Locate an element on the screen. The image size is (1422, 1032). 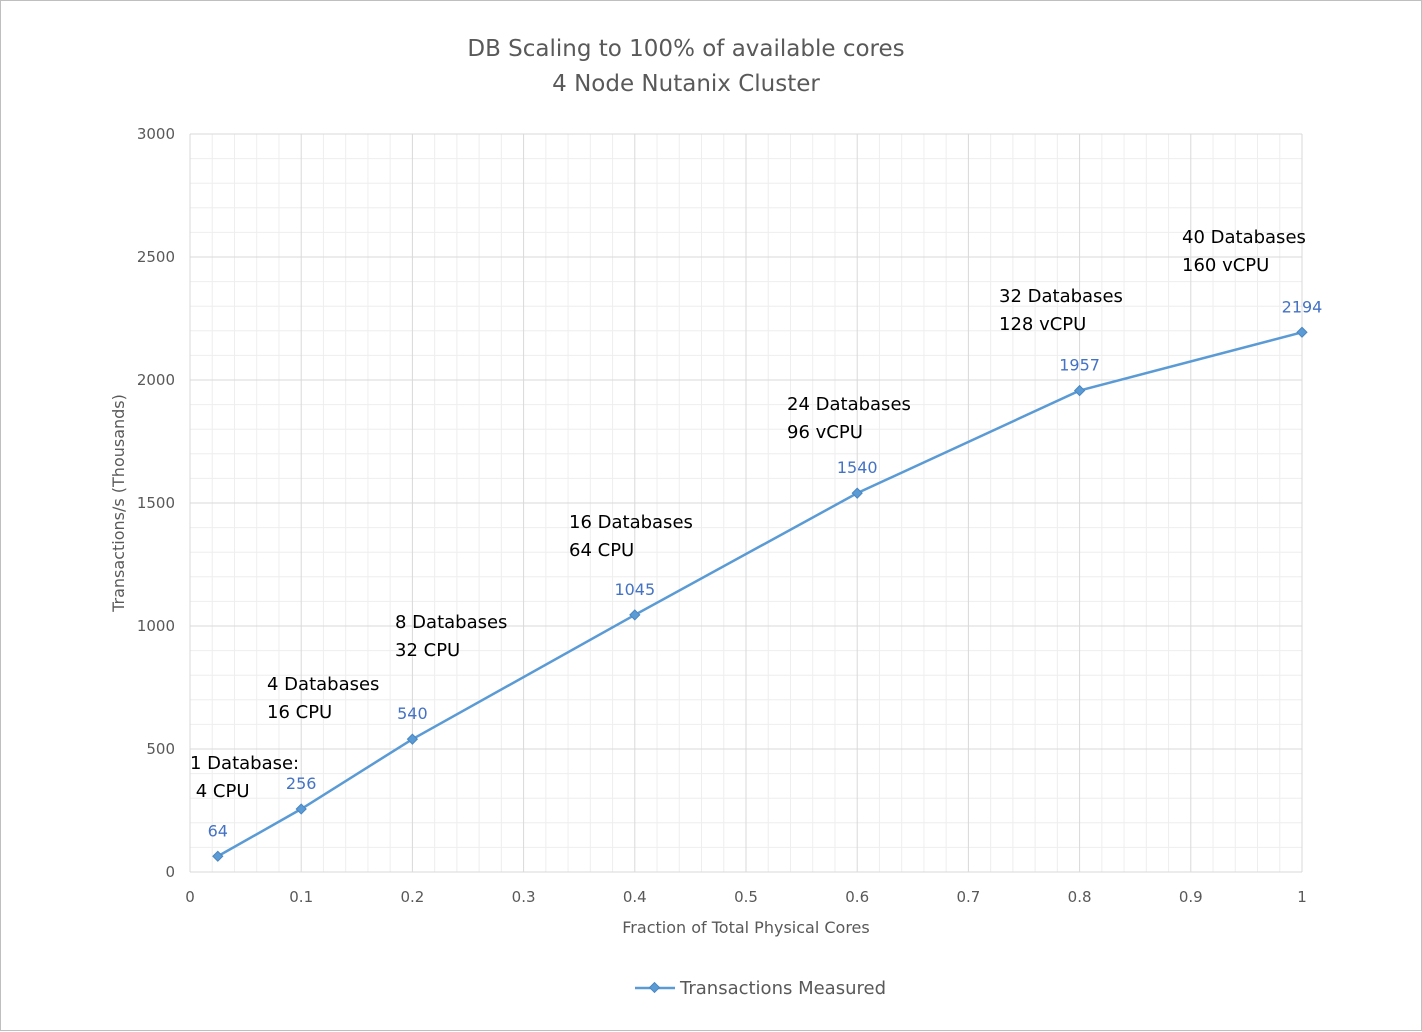
y-tick-label: 1000 is located at coordinates (156, 626).